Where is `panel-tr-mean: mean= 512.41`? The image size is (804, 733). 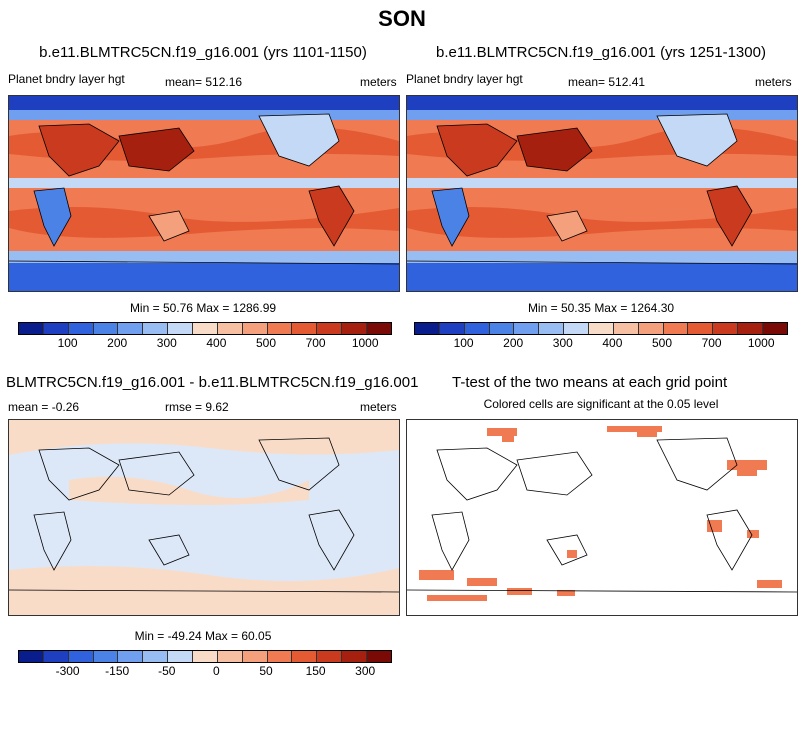 panel-tr-mean: mean= 512.41 is located at coordinates (607, 82).